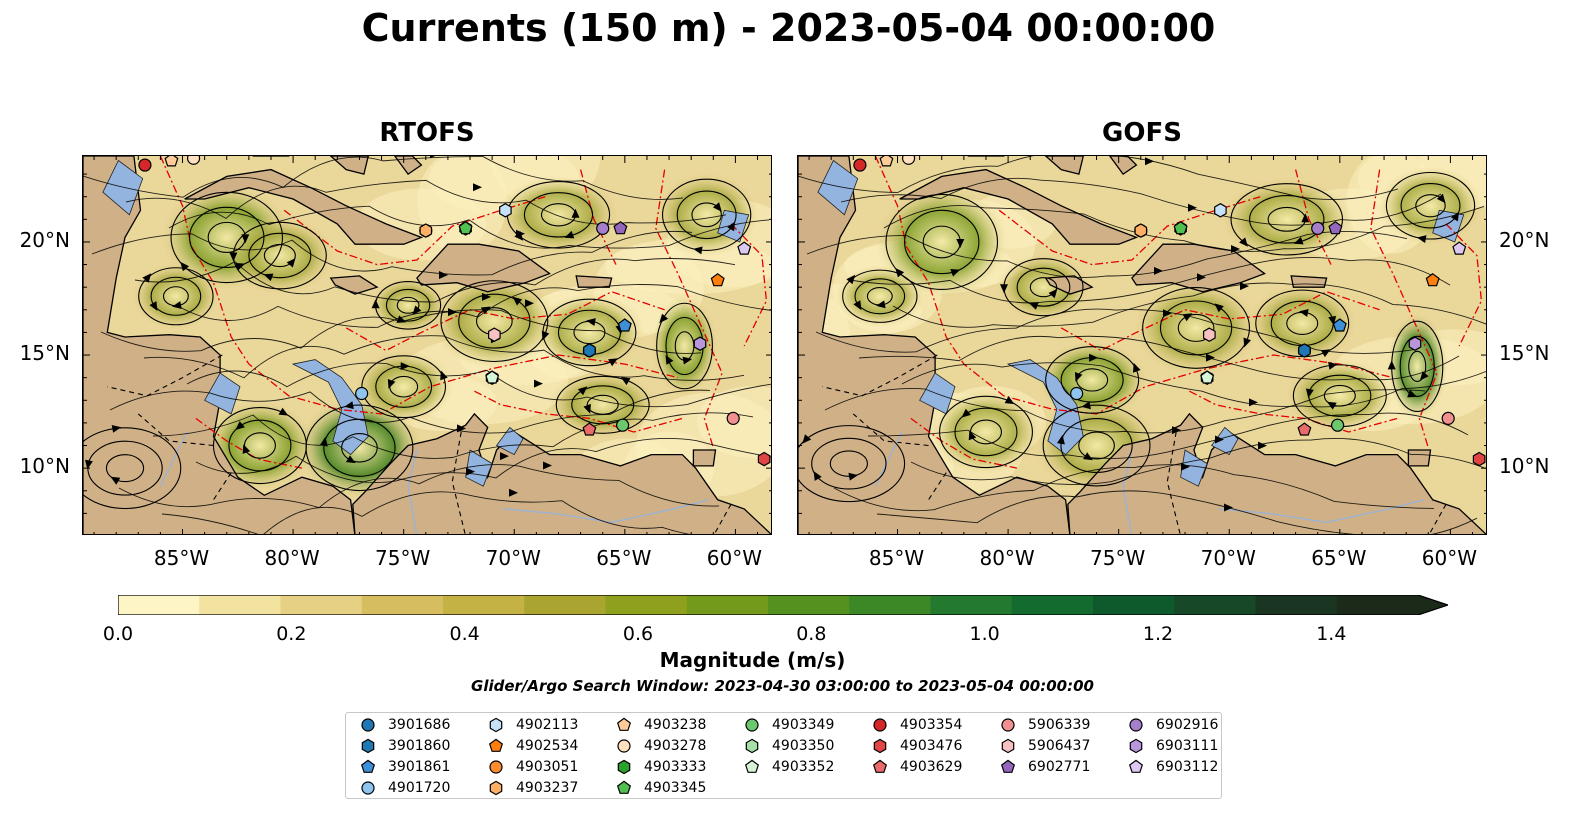 The width and height of the screenshot is (1577, 827). What do you see at coordinates (1059, 746) in the screenshot?
I see `legend-label: 5906437` at bounding box center [1059, 746].